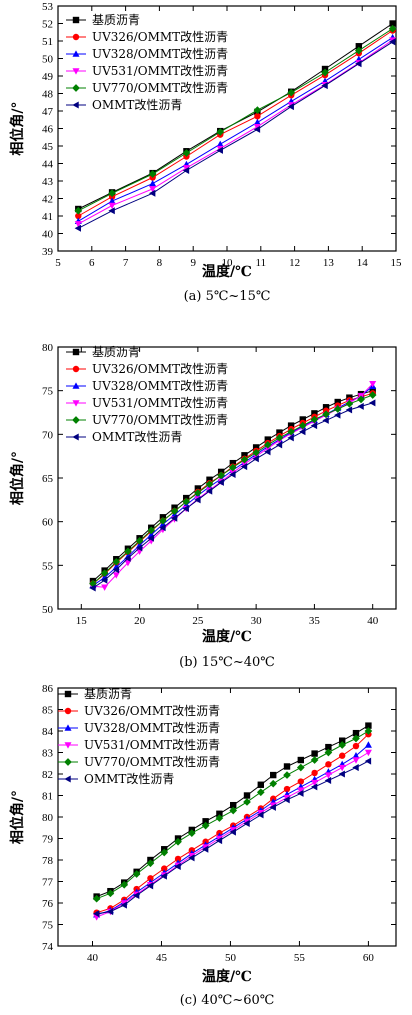  Describe the element at coordinates (160, 54) in the screenshot. I see `legend-label: UV328/OMMT改性沥青` at that location.